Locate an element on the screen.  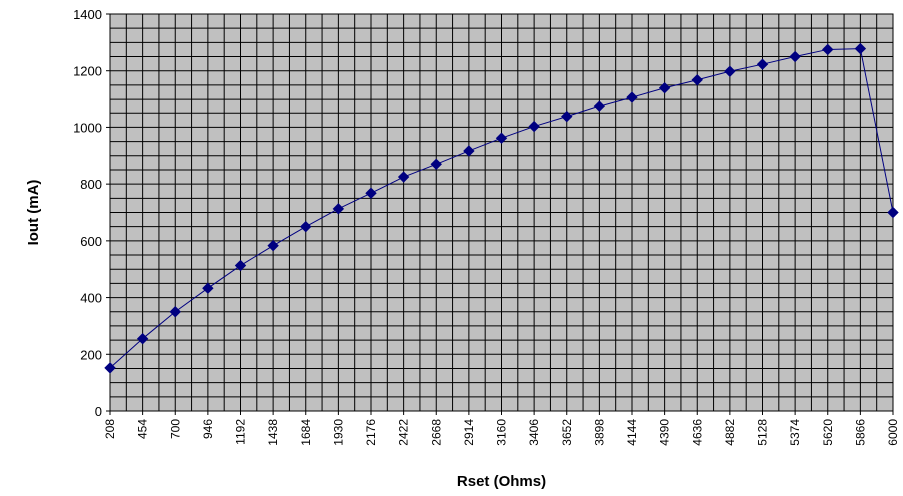
y-axis-ticks: 0 200 400 600 800 1000 1200 1400 is located at coordinates (91, 213).